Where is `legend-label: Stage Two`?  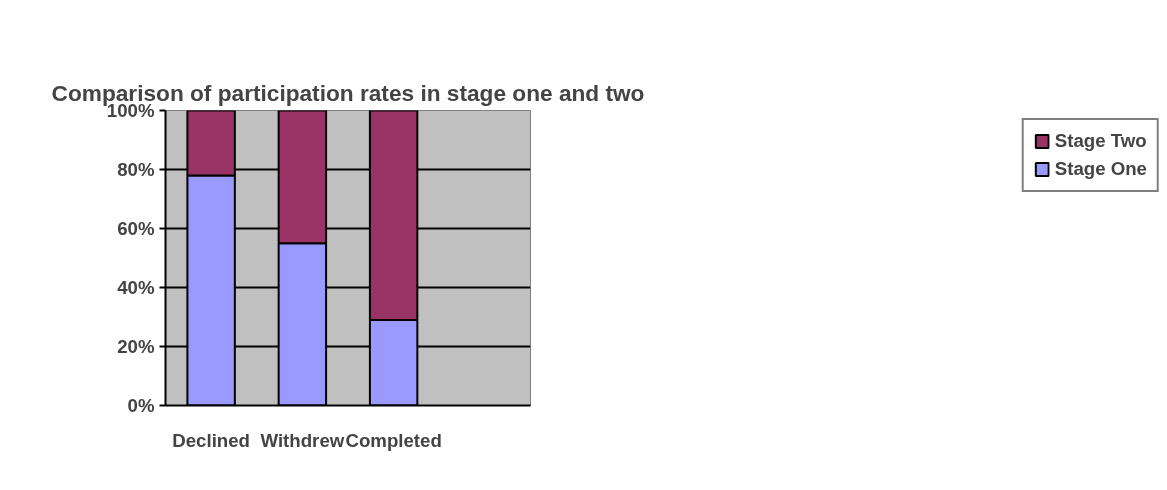
legend-label: Stage Two is located at coordinates (1100, 141).